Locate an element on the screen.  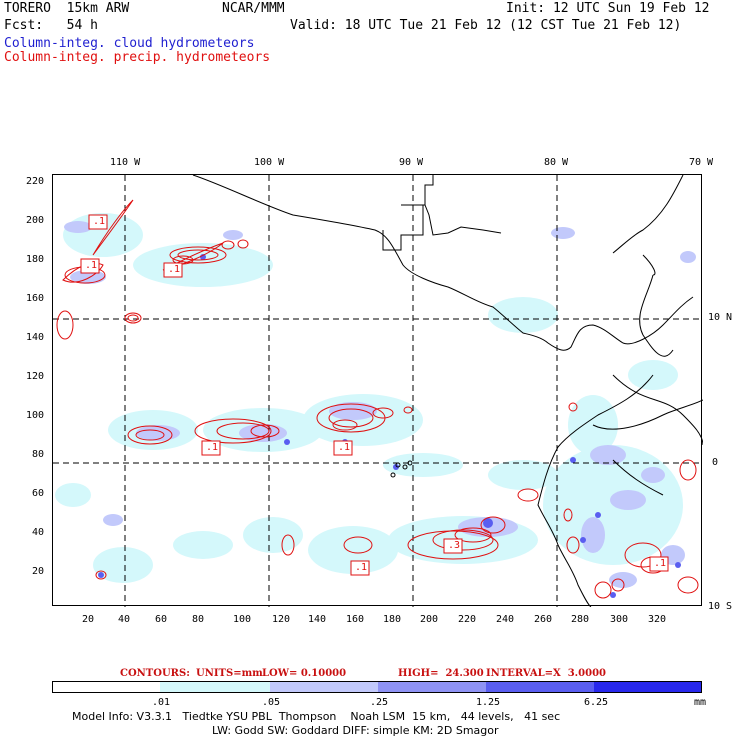
x-tick: 60 is located at coordinates (161, 619).